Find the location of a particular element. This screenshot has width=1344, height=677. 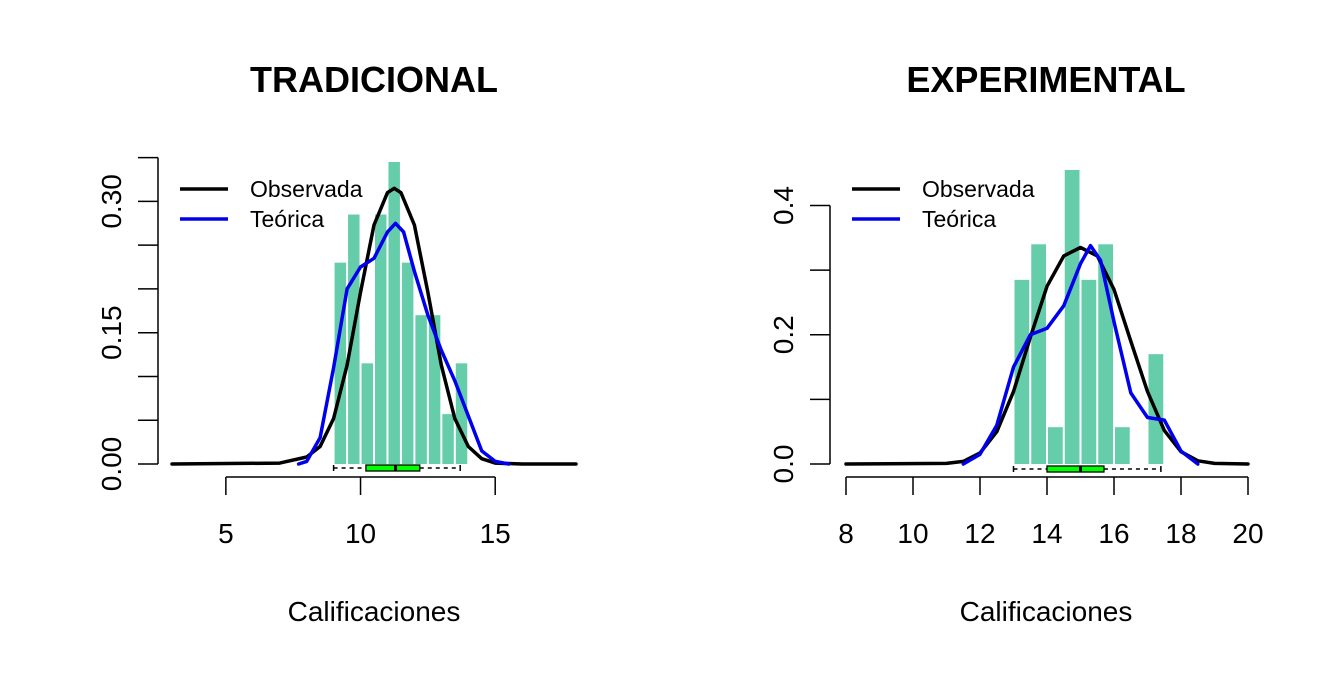

x-tick-label: 5 is located at coordinates (226, 533).